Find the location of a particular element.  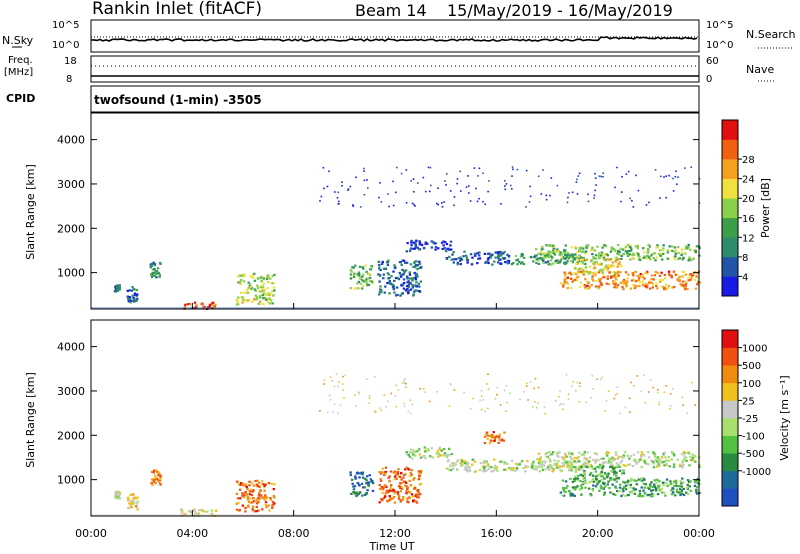

cpid-panel: CPID twofsound (1-min) -3505 is located at coordinates (353, 99).